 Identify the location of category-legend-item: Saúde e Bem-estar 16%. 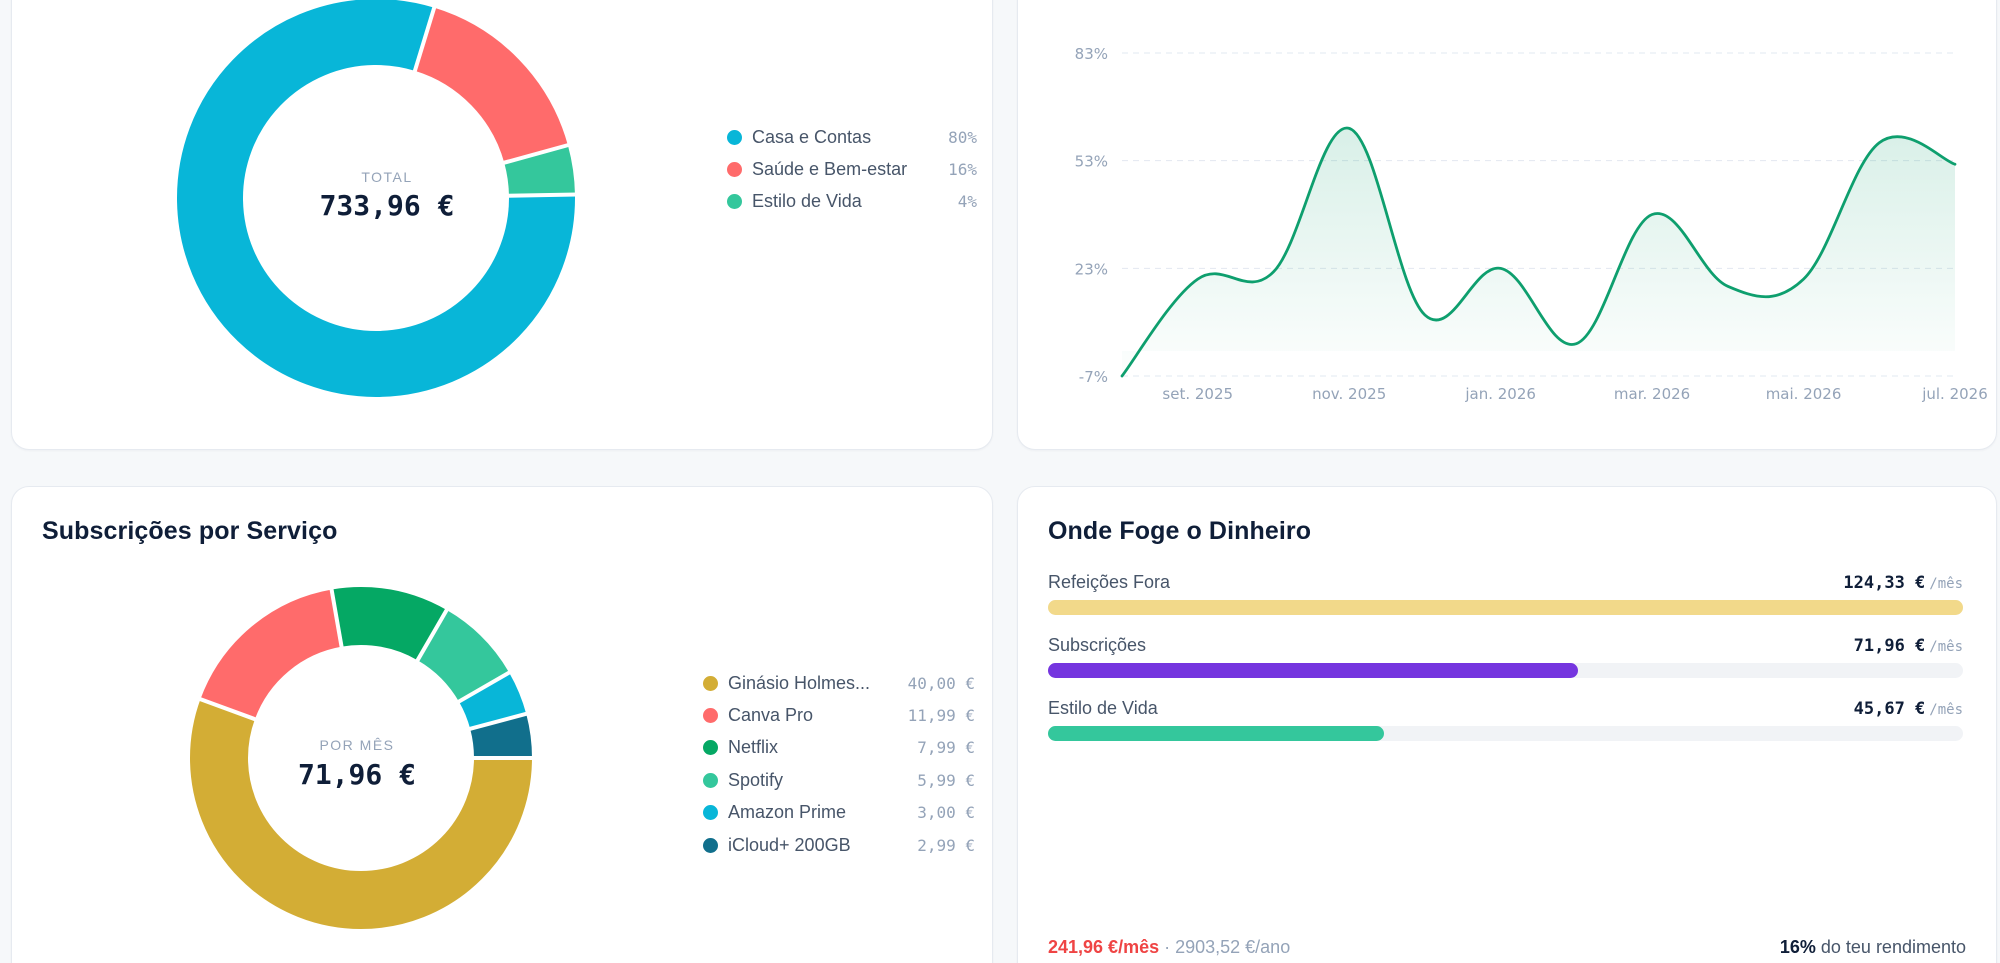
(852, 169).